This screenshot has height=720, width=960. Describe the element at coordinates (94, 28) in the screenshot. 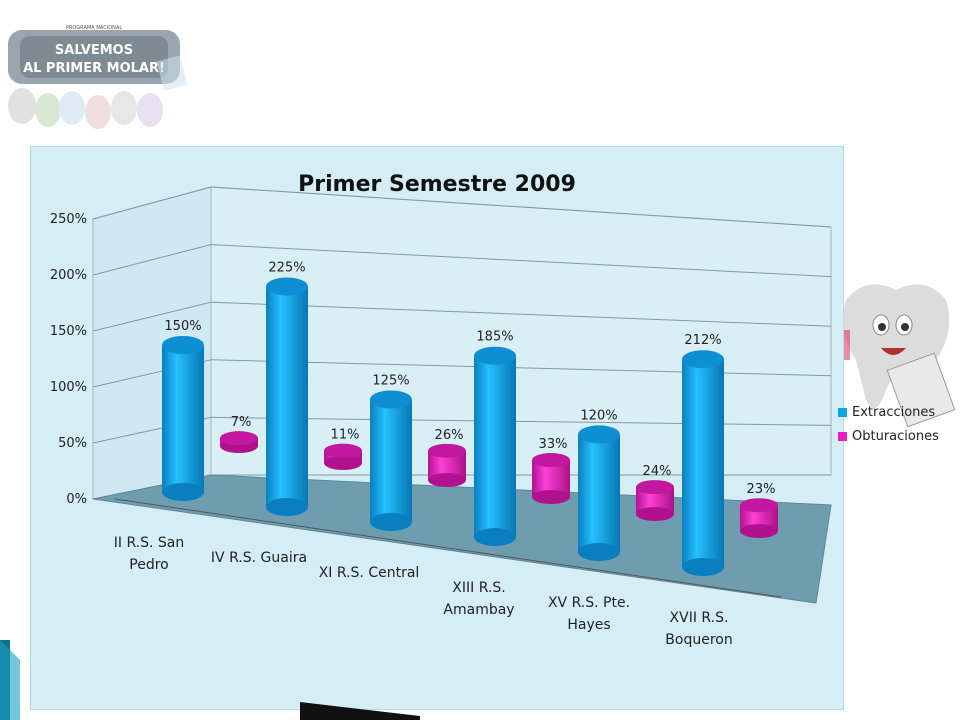

I see `logo-top-text: PROGRAMA NACIONAL` at that location.